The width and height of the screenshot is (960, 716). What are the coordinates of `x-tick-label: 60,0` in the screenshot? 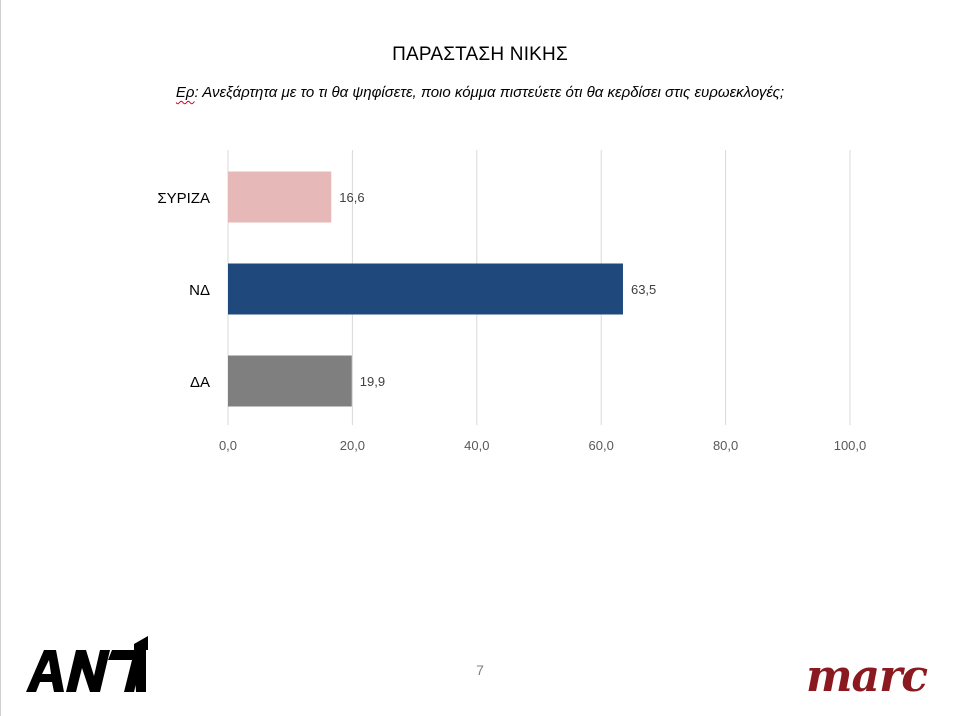 It's located at (601, 445).